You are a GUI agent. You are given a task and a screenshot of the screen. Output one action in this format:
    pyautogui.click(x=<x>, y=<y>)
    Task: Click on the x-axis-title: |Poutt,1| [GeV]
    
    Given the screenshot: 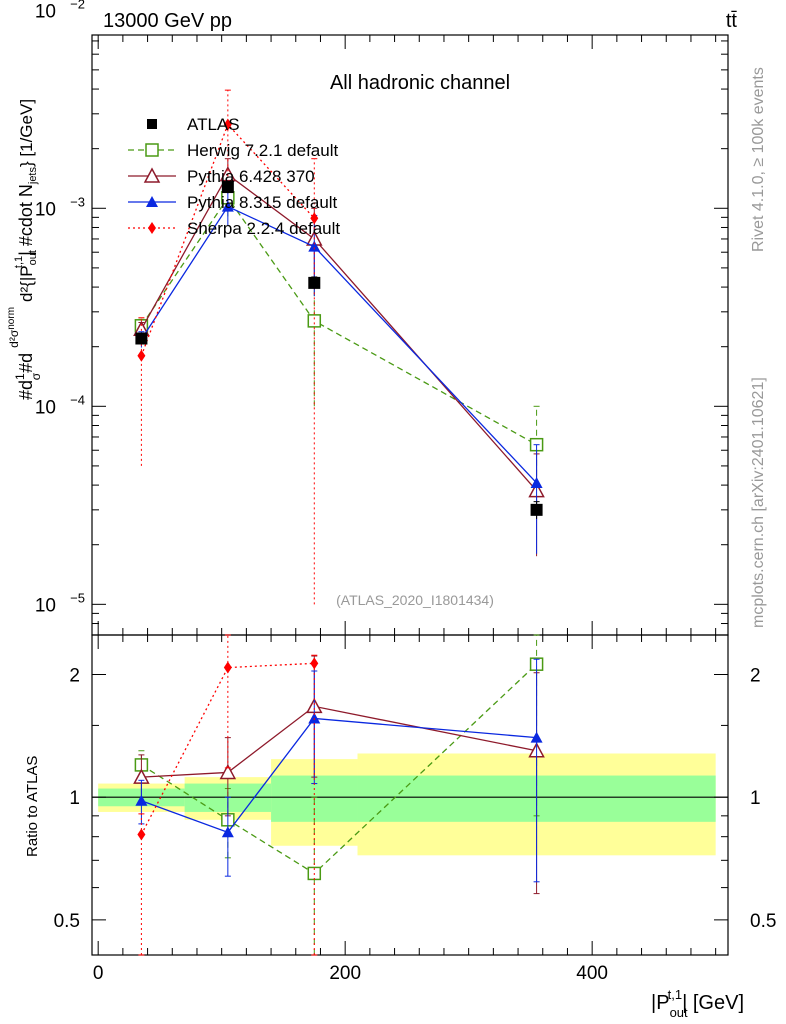 What is the action you would take?
    pyautogui.click(x=697, y=1003)
    